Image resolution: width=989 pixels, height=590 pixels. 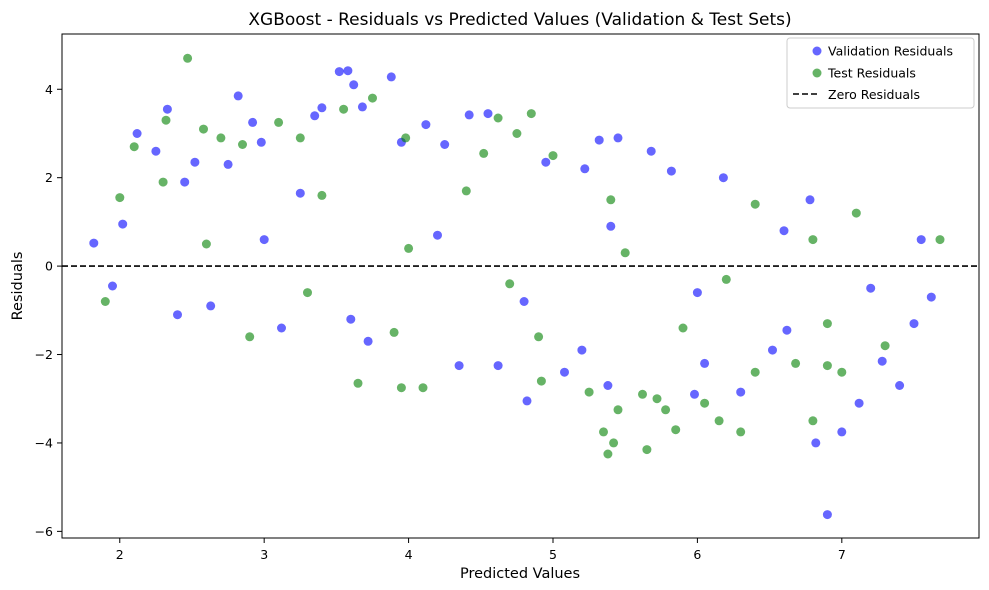 I want to click on y-tick-label: −4, so click(x=44, y=442).